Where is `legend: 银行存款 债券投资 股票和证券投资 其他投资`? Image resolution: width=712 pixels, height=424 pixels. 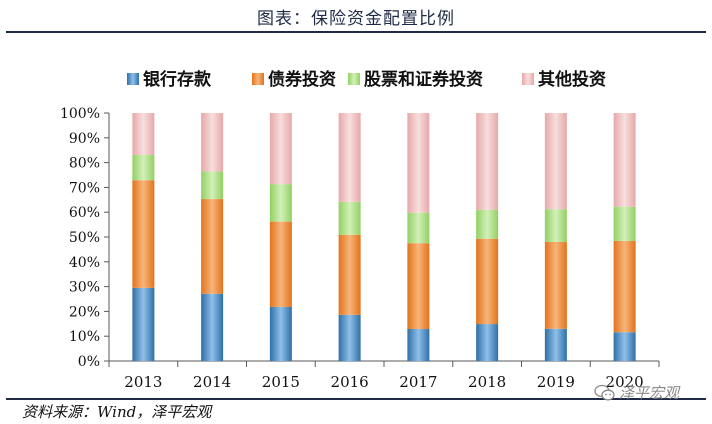 legend: 银行存款 债券投资 股票和证券投资 其他投资 is located at coordinates (366, 79).